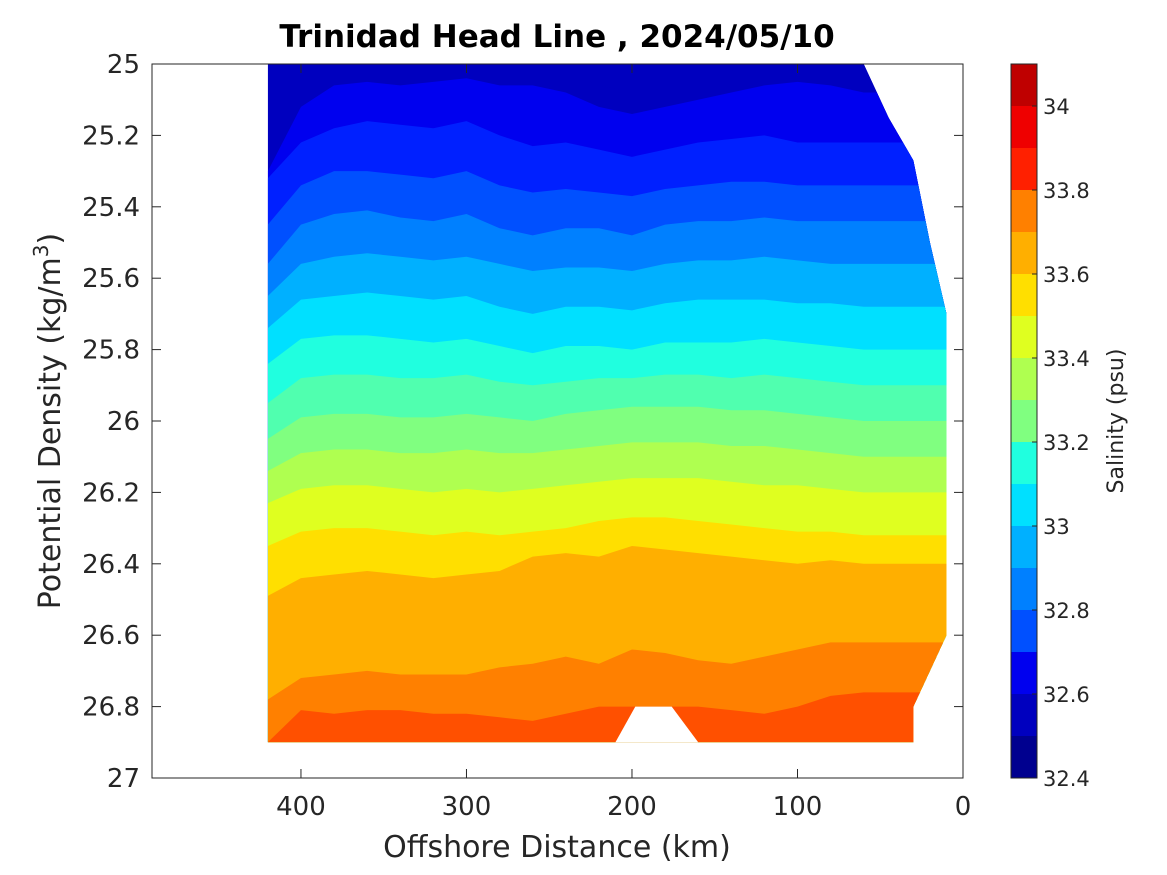 The image size is (1167, 875). Describe the element at coordinates (467, 807) in the screenshot. I see `x-tick-label: 300` at that location.